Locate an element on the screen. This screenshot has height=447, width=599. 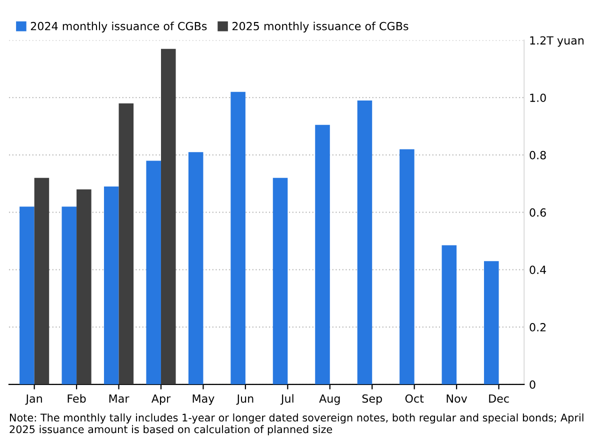
y-tick-label: 0.8 is located at coordinates (538, 155).